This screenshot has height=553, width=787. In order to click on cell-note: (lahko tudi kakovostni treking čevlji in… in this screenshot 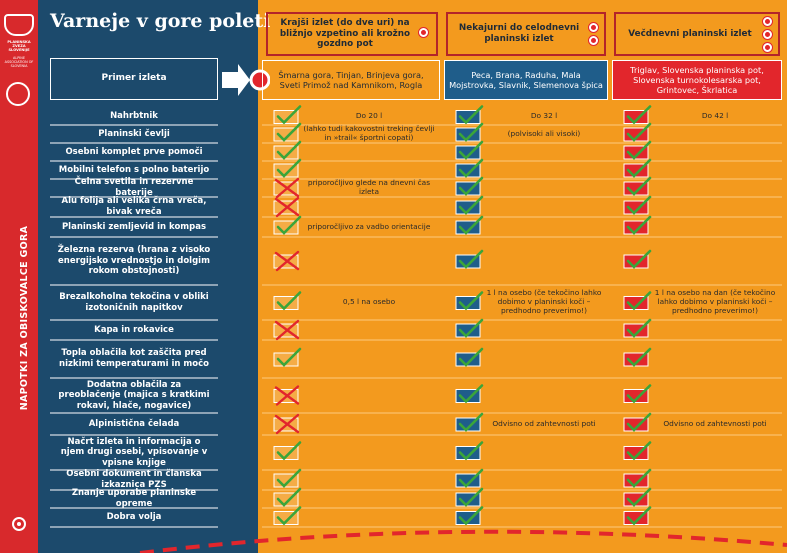, I will do `click(369, 133)`.